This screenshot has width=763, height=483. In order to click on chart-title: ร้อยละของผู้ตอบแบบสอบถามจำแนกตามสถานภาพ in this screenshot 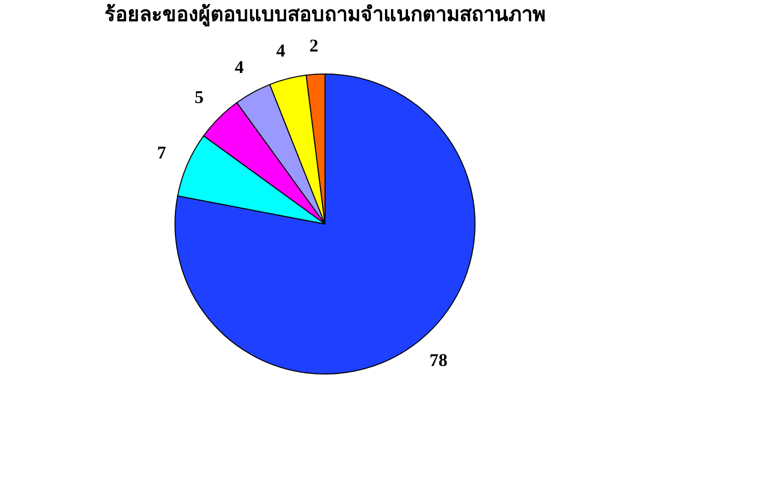, I will do `click(325, 15)`.